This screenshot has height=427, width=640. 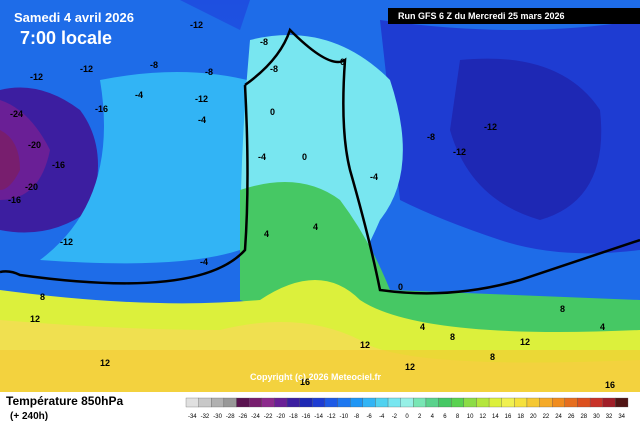 What do you see at coordinates (546, 417) in the screenshot?
I see `legend-label: 22` at bounding box center [546, 417].